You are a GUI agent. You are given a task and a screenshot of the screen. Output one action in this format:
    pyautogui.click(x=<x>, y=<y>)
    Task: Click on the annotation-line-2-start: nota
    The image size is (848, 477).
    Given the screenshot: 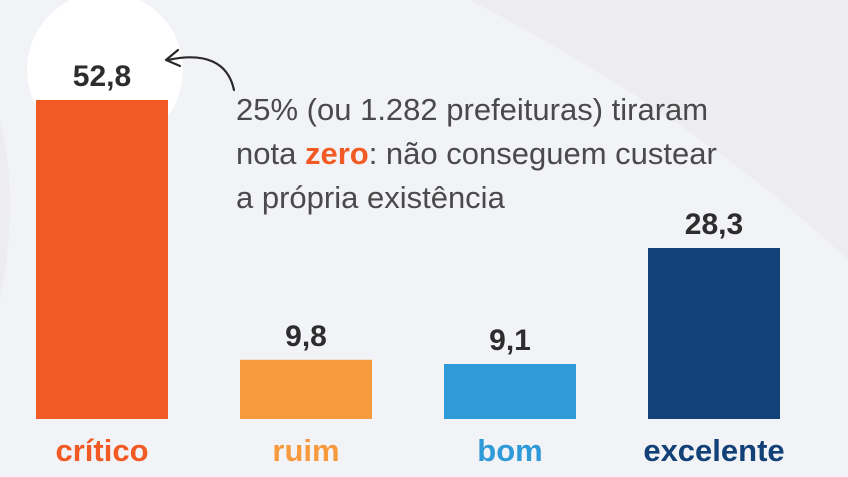 What is the action you would take?
    pyautogui.click(x=270, y=153)
    